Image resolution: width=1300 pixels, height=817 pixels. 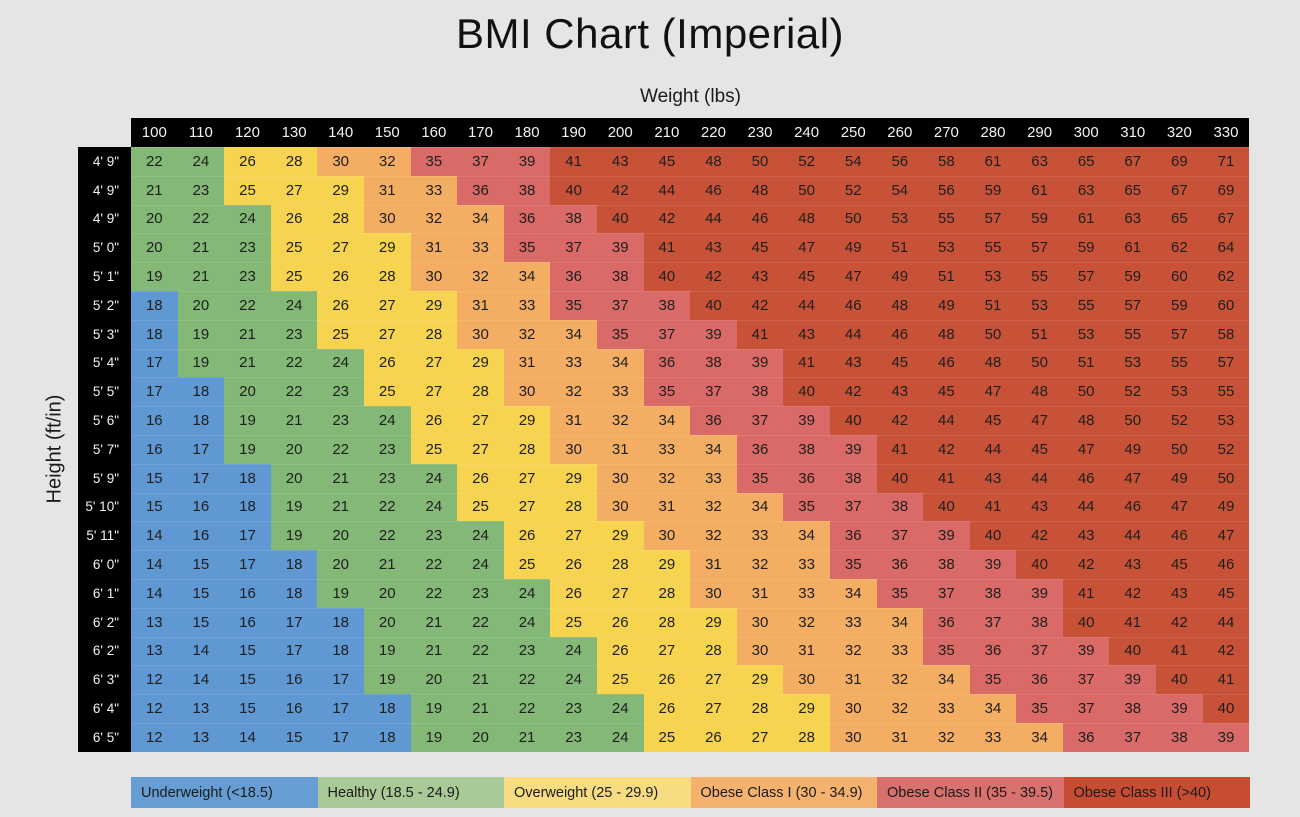 I want to click on chart-title: BMI Chart (Imperial), so click(x=650, y=33).